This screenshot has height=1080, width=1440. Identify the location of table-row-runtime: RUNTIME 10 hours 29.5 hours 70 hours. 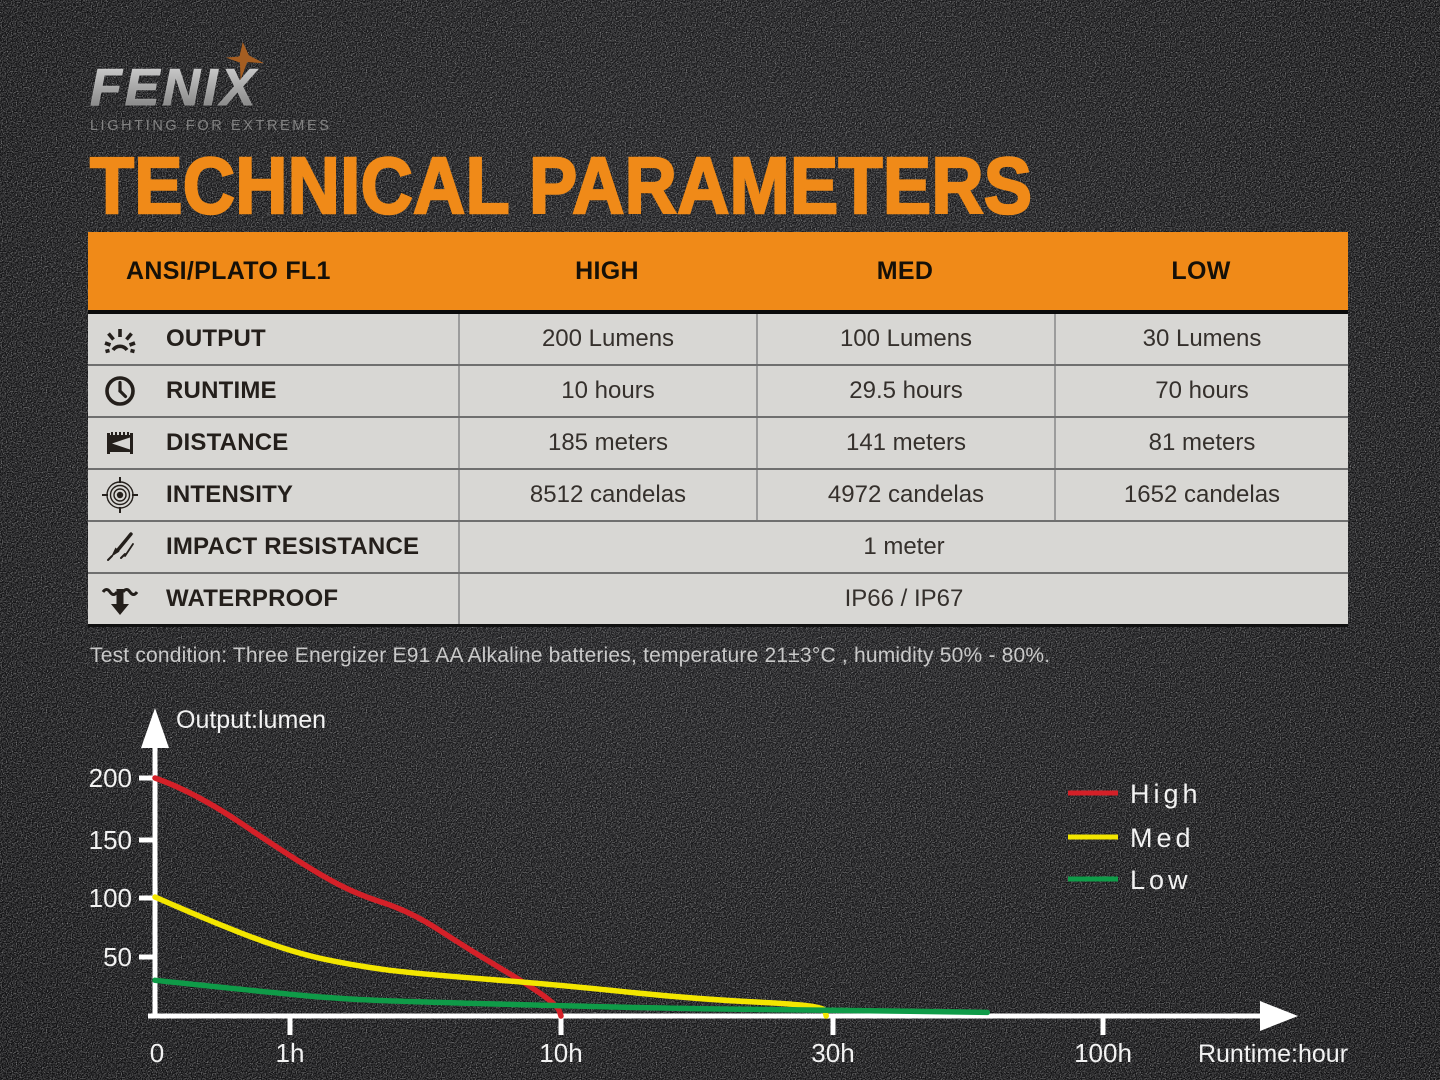
(718, 391).